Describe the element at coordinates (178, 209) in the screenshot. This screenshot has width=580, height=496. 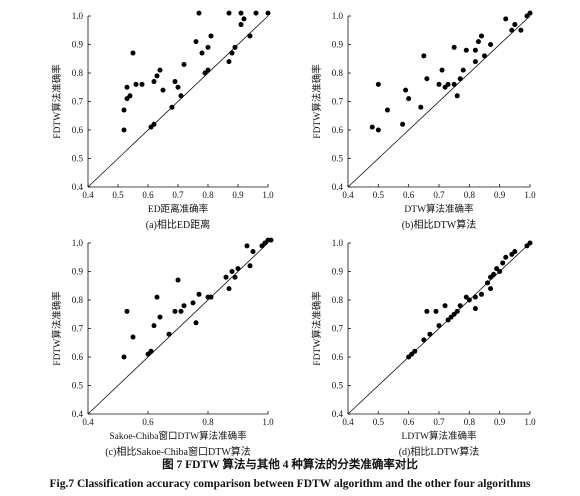
I see `x-axis-label: ED距离准确率` at that location.